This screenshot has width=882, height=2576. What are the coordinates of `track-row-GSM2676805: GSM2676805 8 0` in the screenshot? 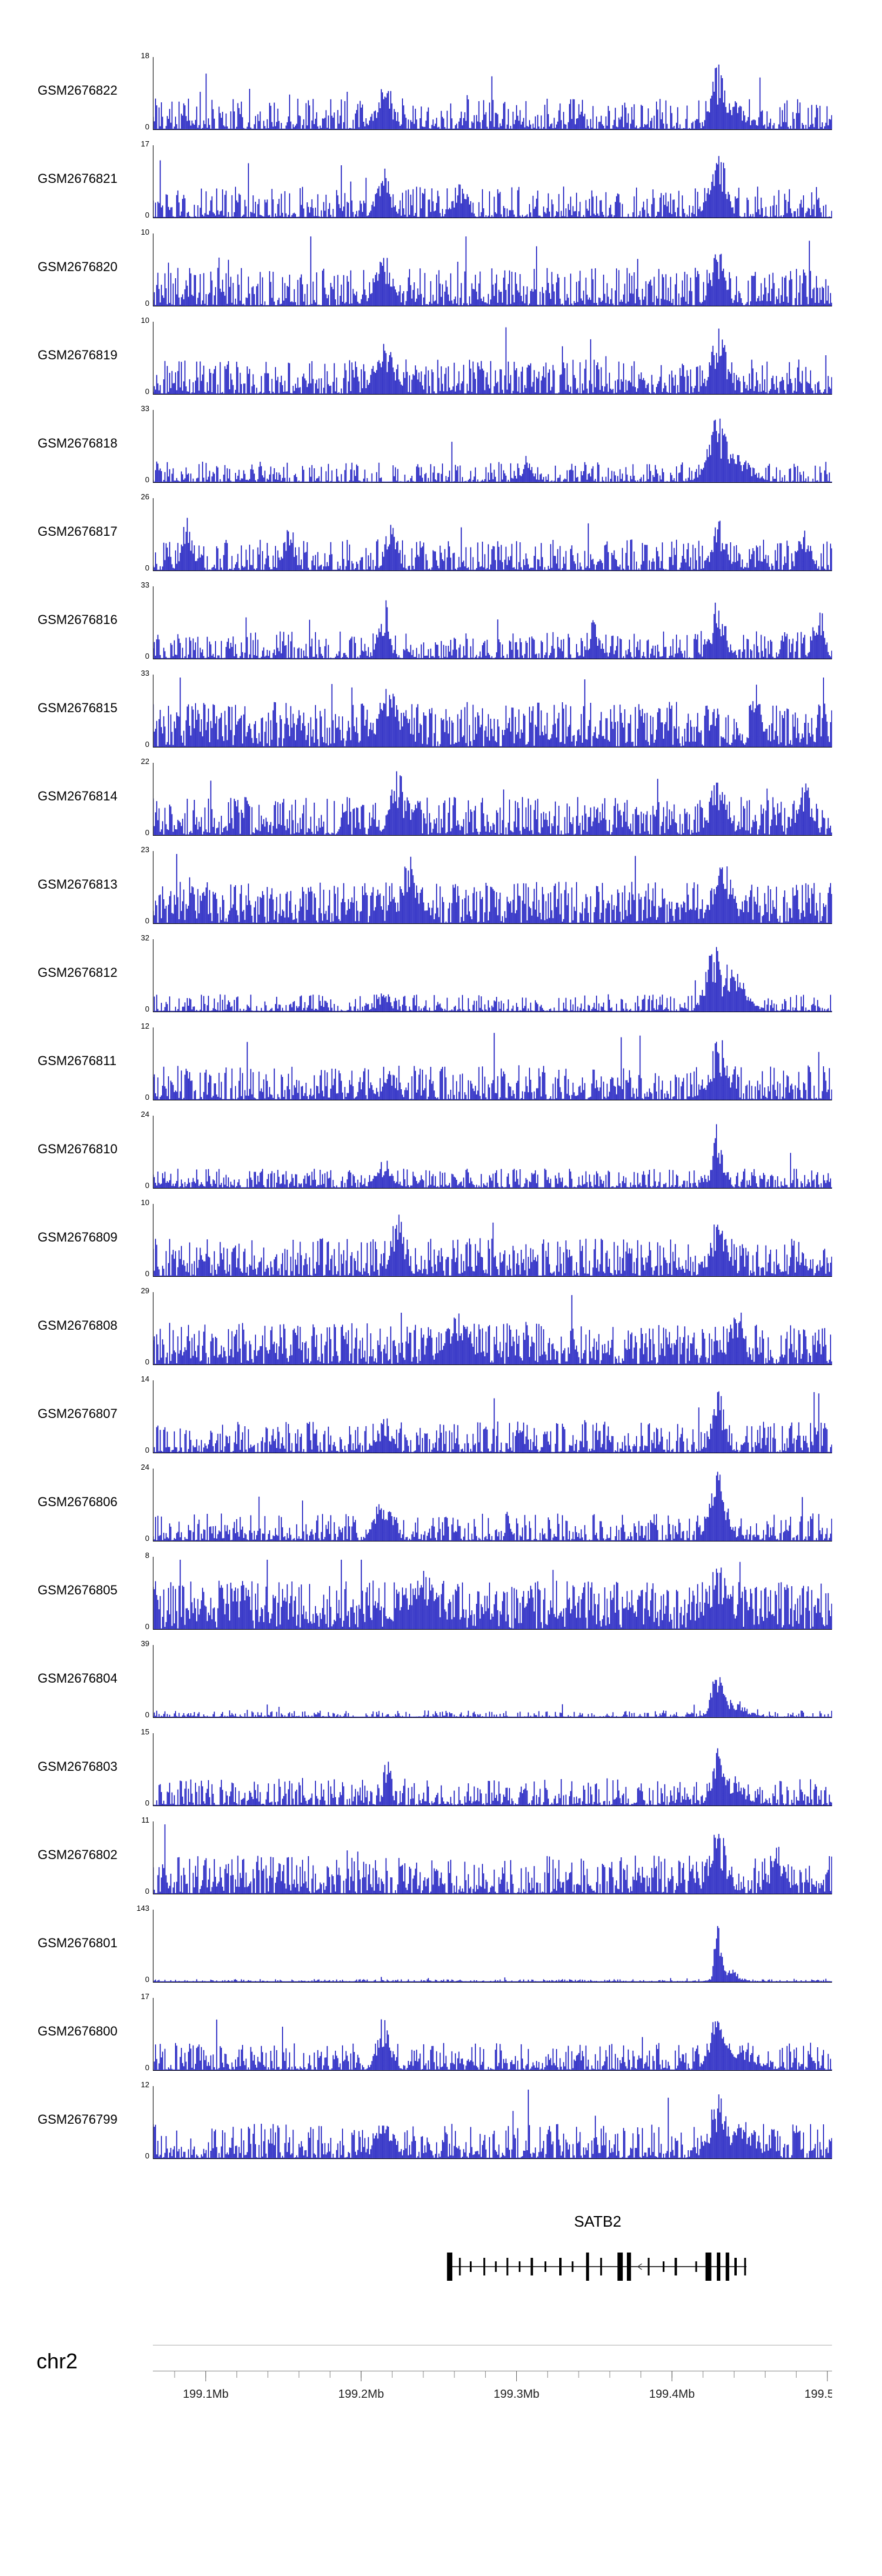 It's located at (441, 1594).